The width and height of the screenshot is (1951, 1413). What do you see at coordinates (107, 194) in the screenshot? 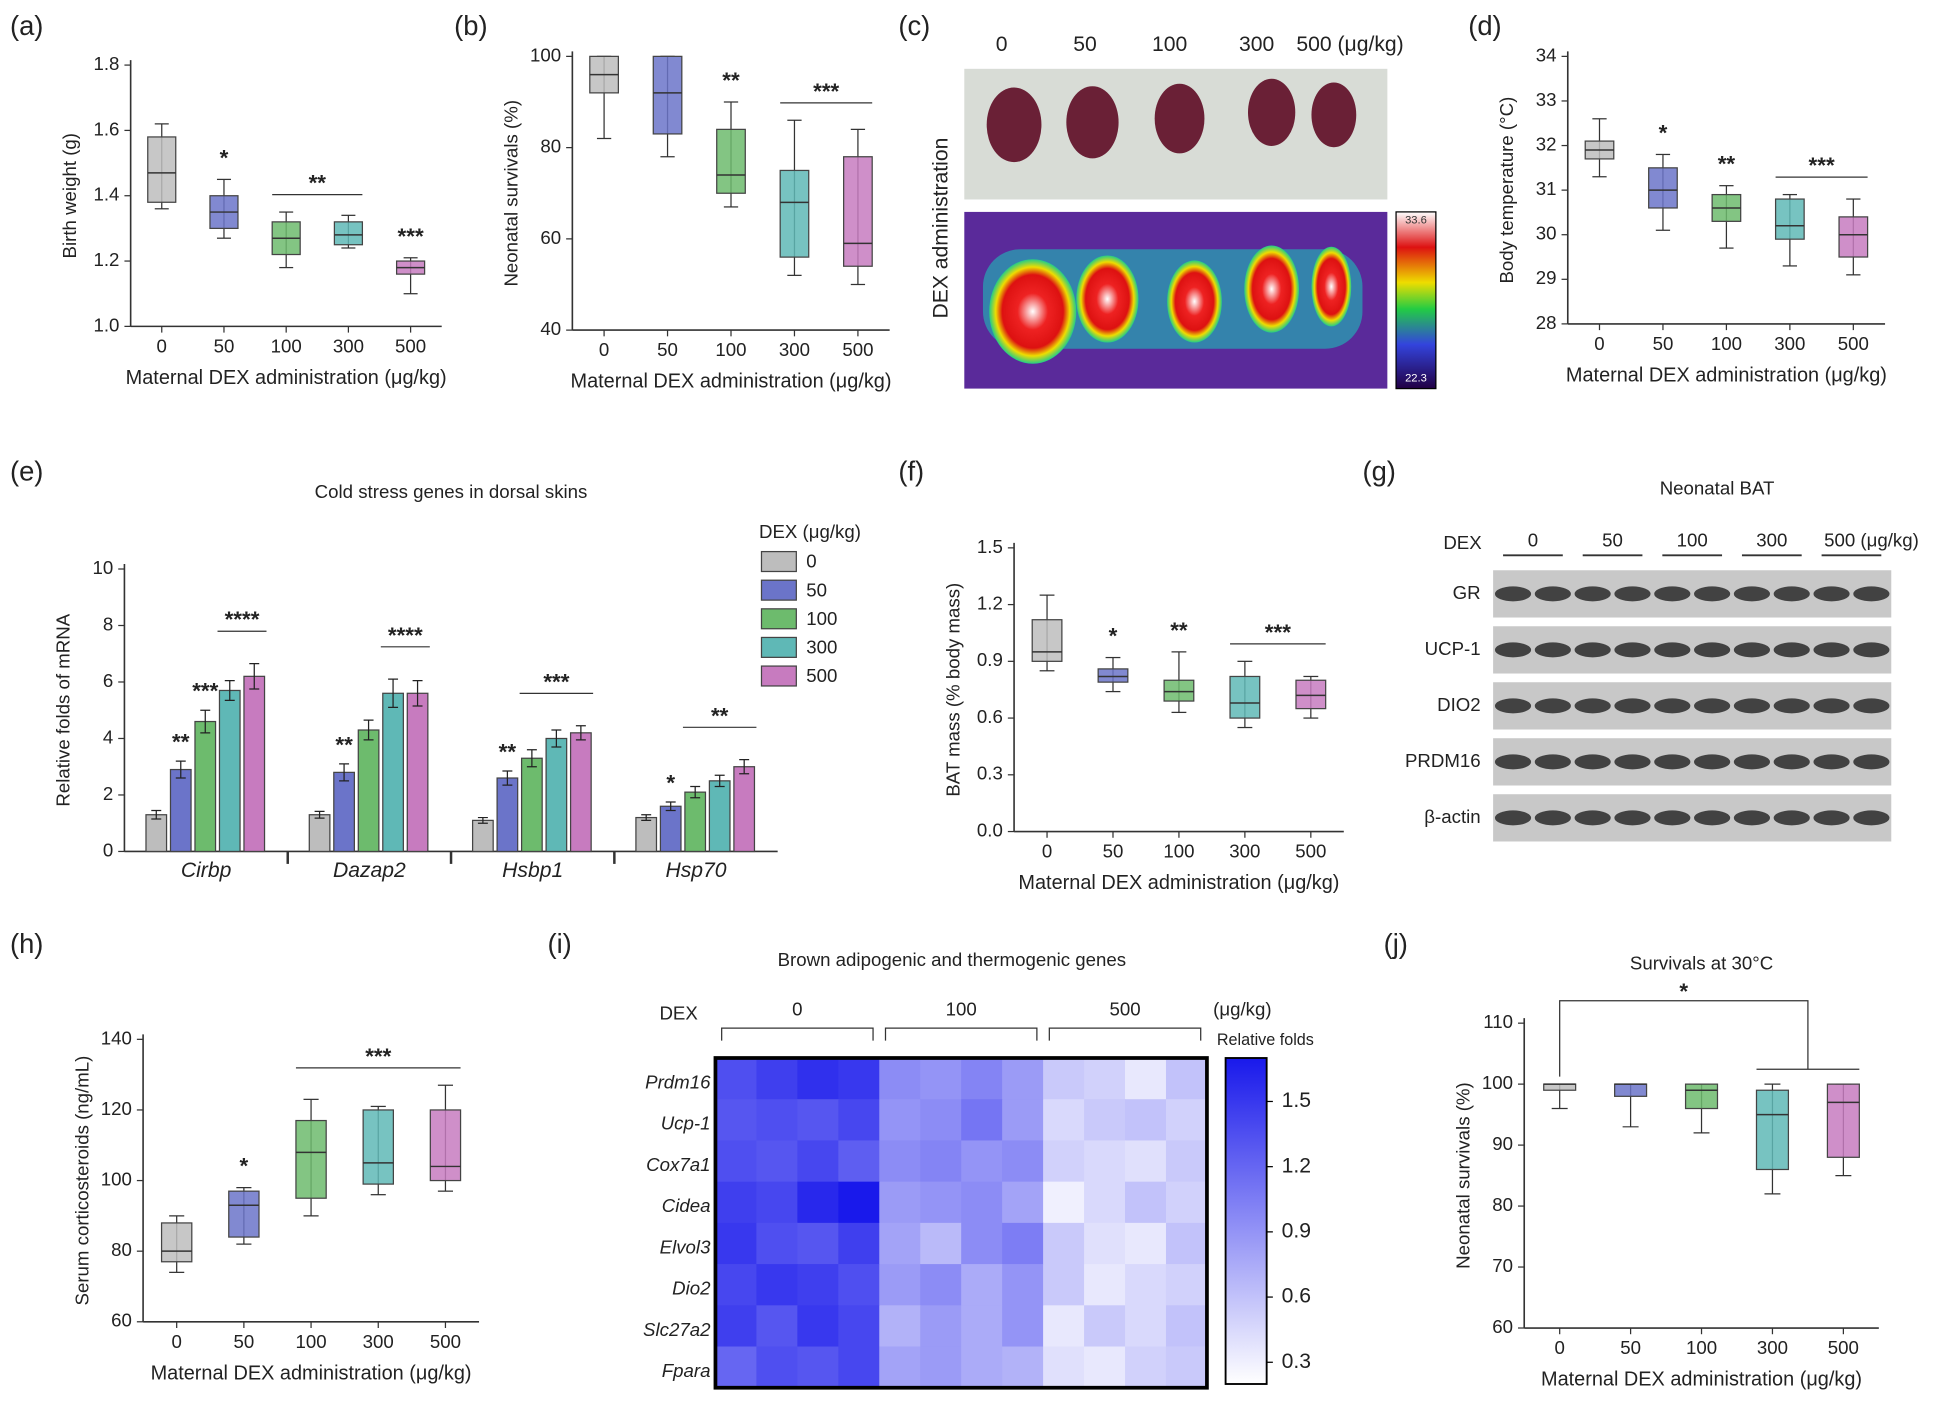
I see `y-tick-label: 1.4` at bounding box center [107, 194].